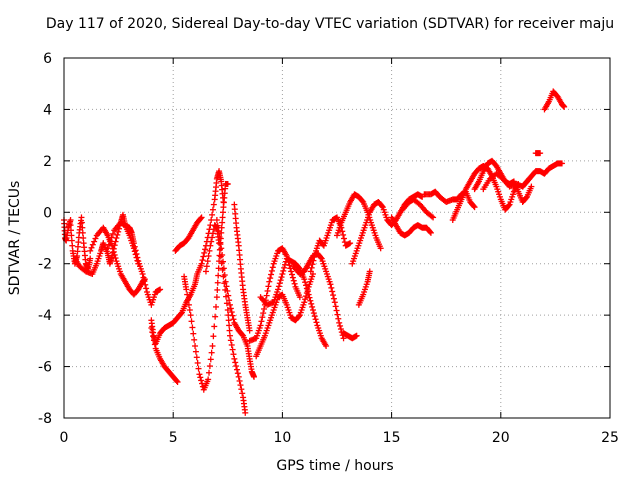  Describe the element at coordinates (45, 419) in the screenshot. I see `y-tick-label: -8` at that location.